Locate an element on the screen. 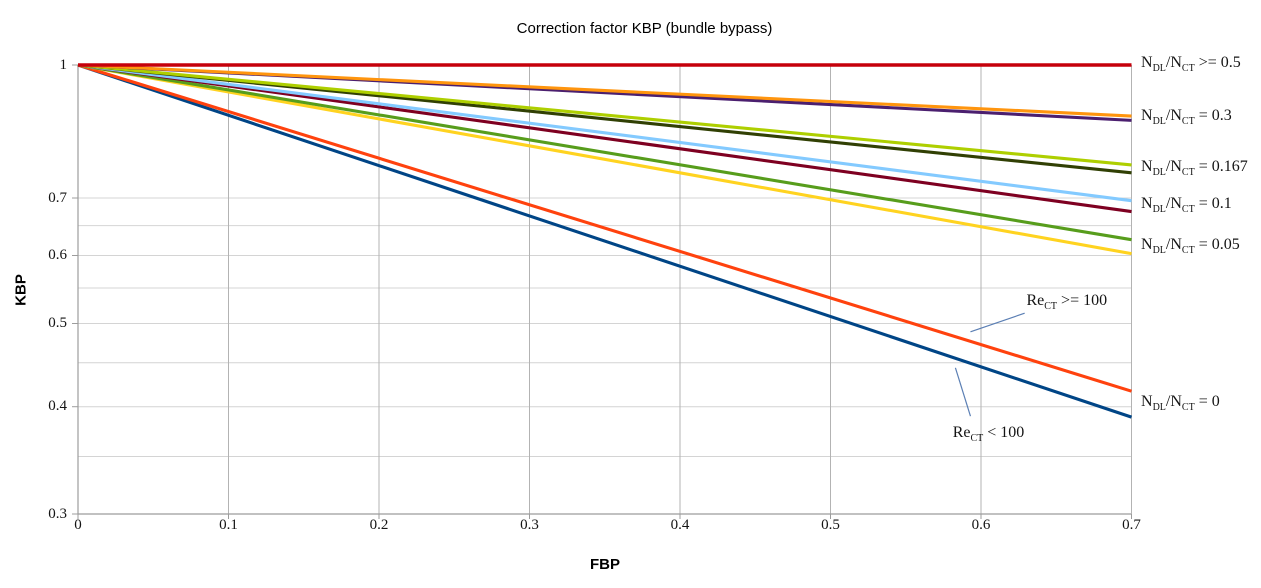  label-text: = 0.05 is located at coordinates (1217, 244).